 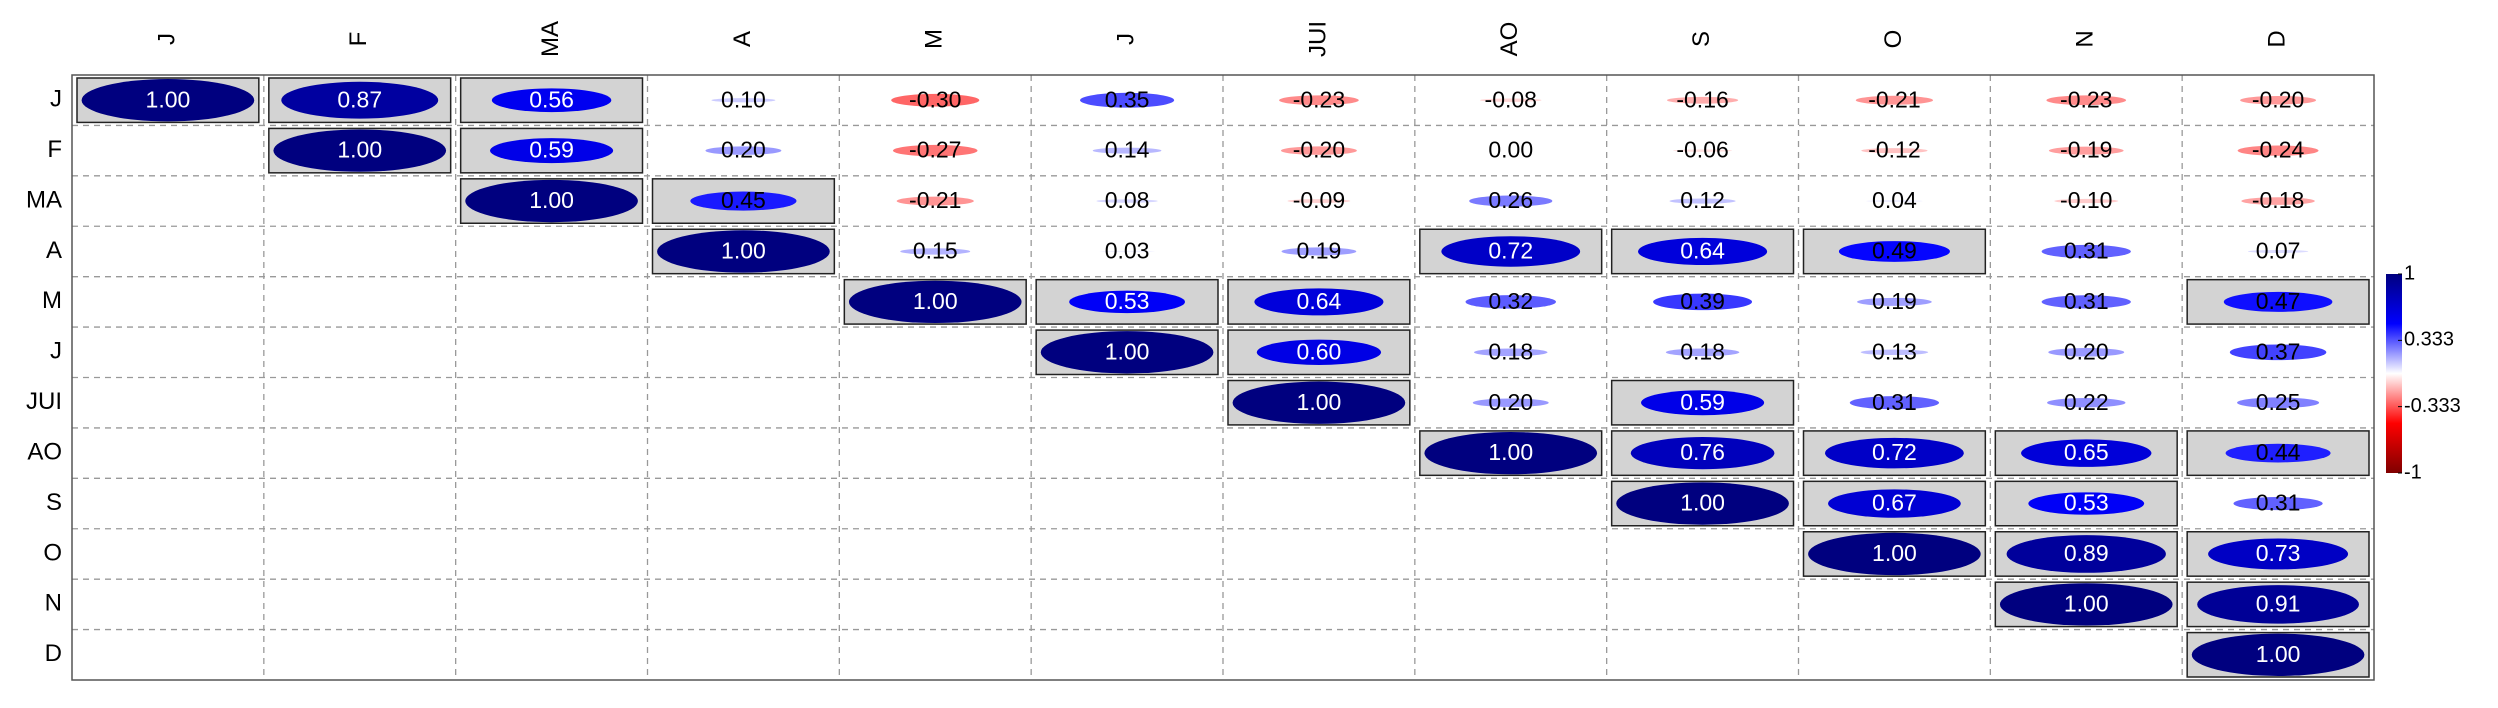 I want to click on value-label: 0.67, so click(x=1894, y=503).